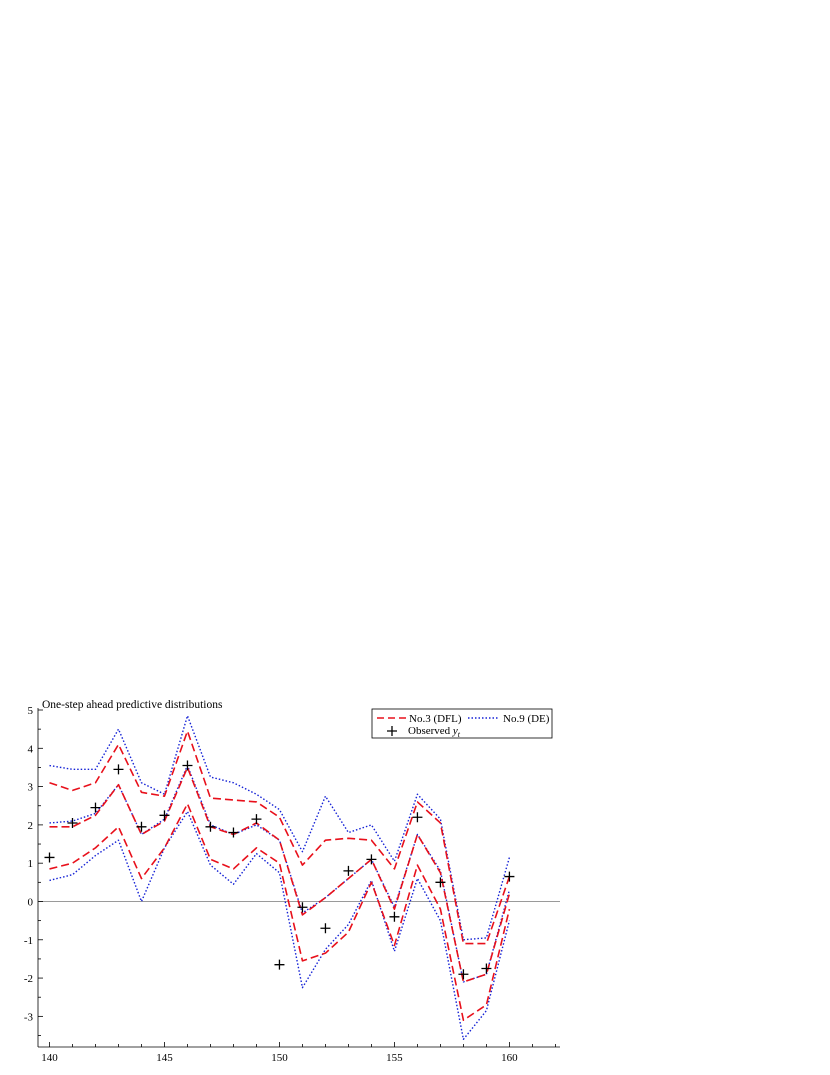 This screenshot has width=830, height=1075. Describe the element at coordinates (28, 941) in the screenshot. I see `y-tick-label: -1` at that location.